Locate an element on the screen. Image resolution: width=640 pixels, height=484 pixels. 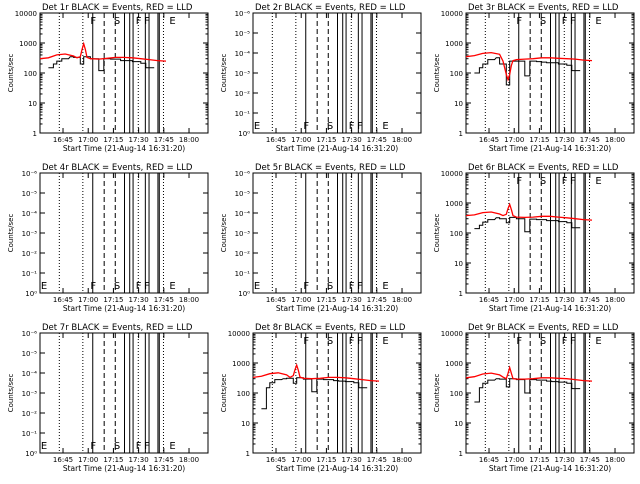
panel-title: Det 7r BLACK = Events, RED = LLD is located at coordinates (117, 328).